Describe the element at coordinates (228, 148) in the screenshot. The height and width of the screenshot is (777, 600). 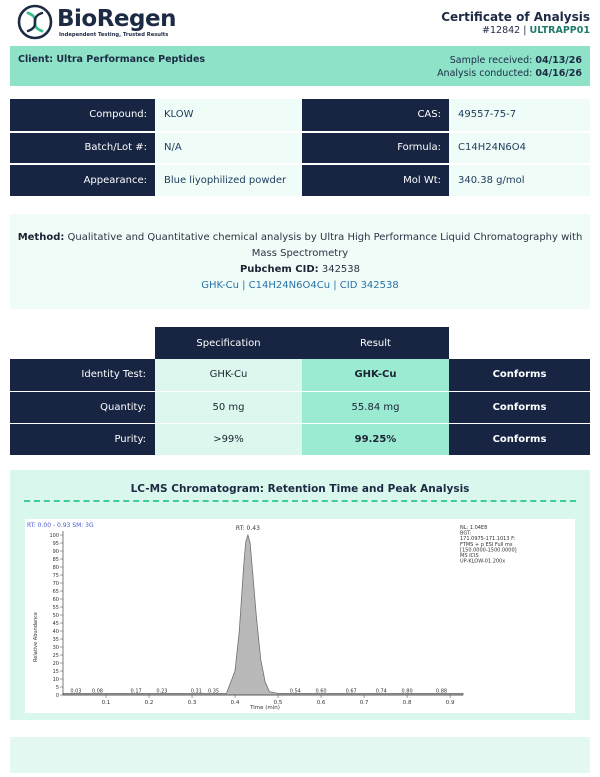
I see `batch-value: N/A` at that location.